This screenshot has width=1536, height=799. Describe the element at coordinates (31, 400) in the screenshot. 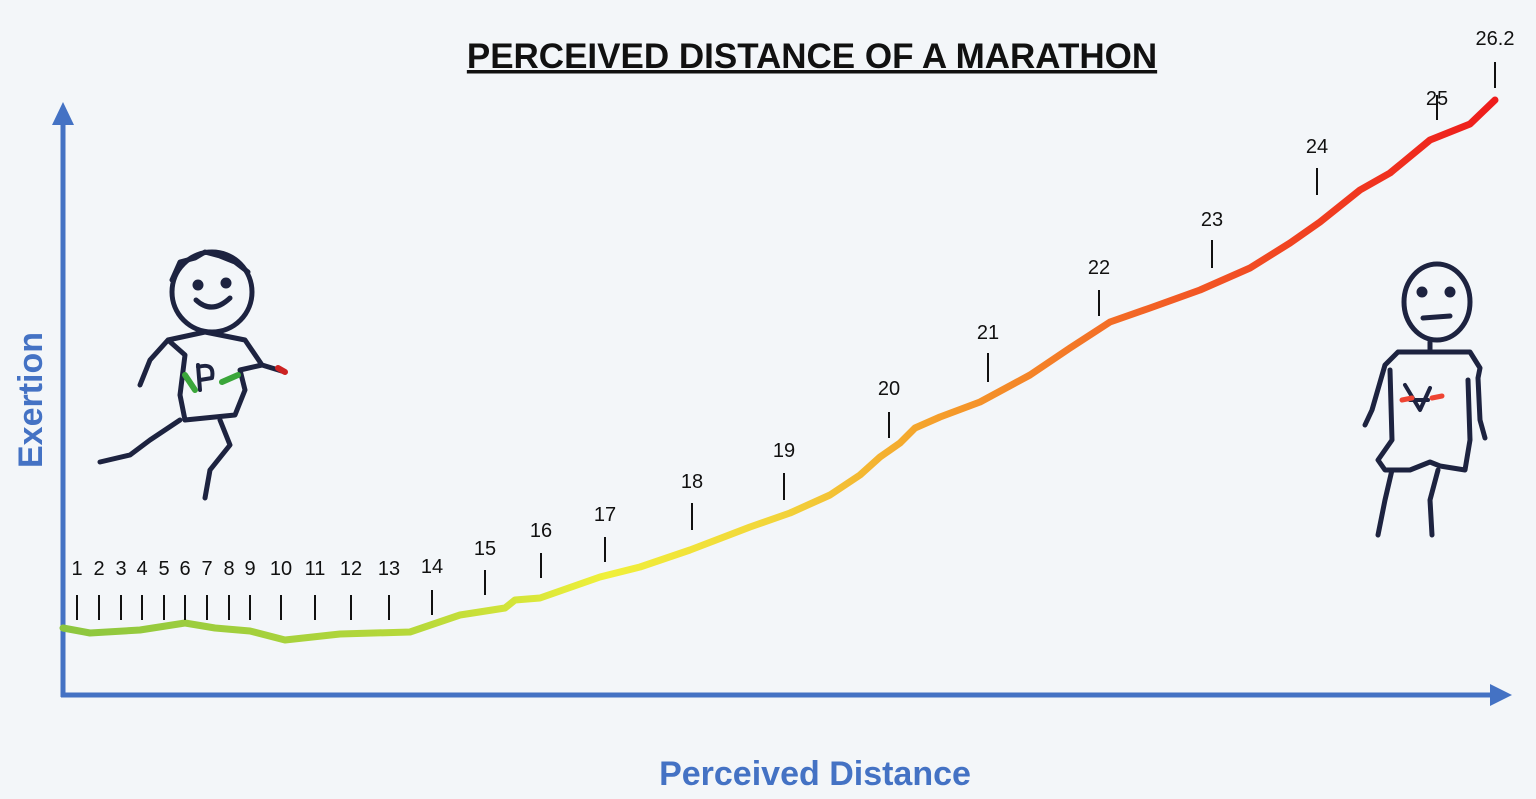

I see `y-axis-label: Exertion` at that location.